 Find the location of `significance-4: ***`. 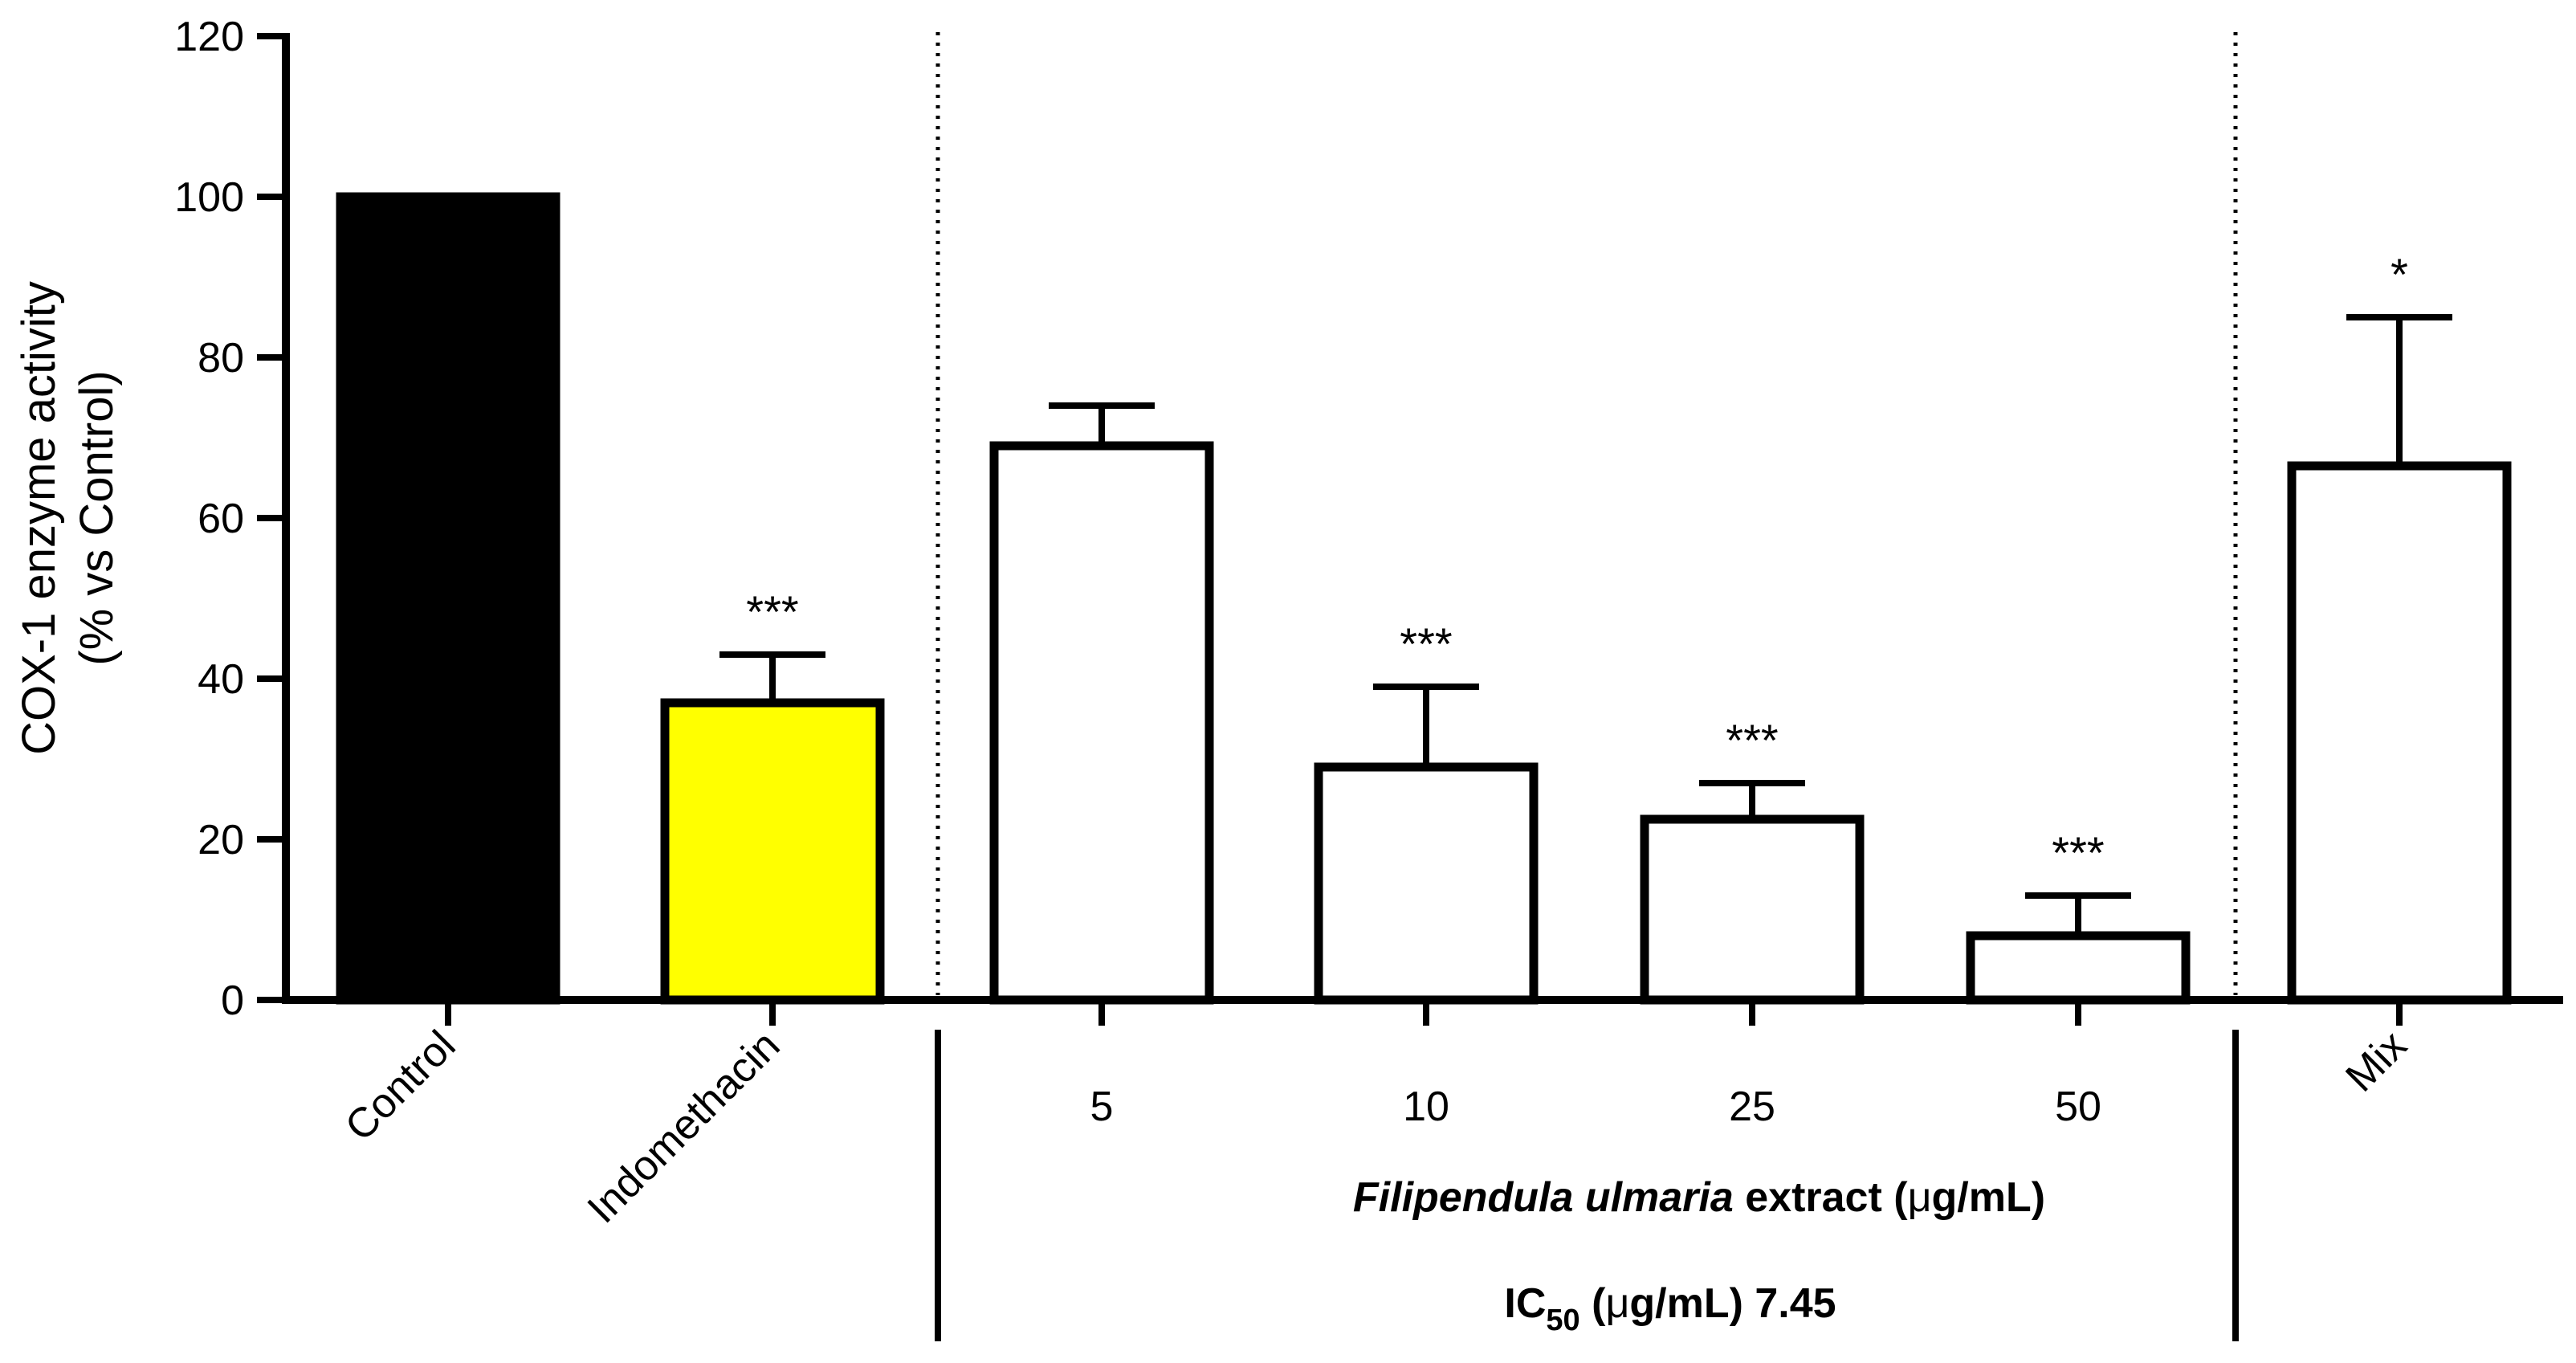

significance-4: *** is located at coordinates (1752, 740).